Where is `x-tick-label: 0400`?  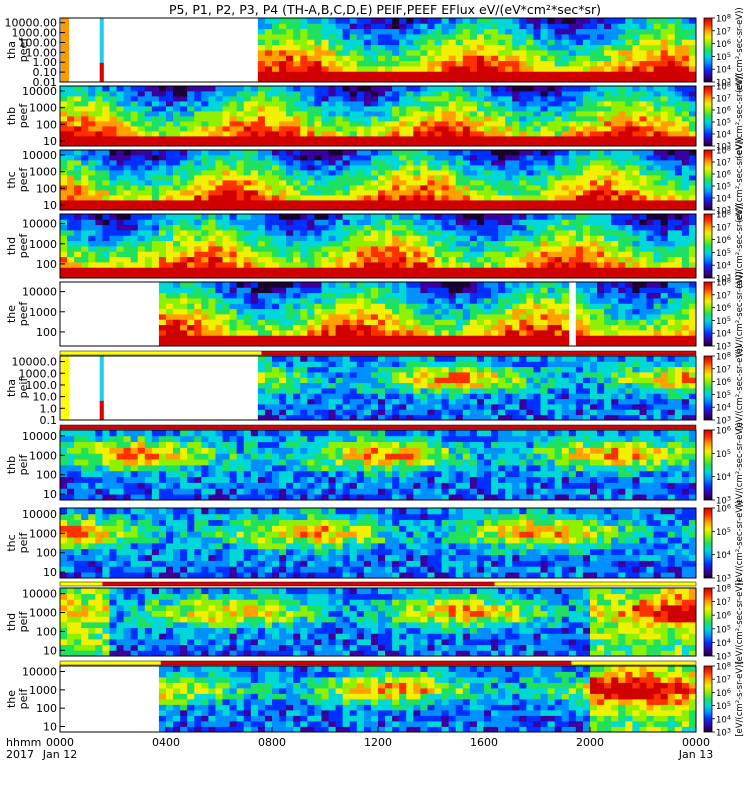
x-tick-label: 0400 is located at coordinates (166, 742).